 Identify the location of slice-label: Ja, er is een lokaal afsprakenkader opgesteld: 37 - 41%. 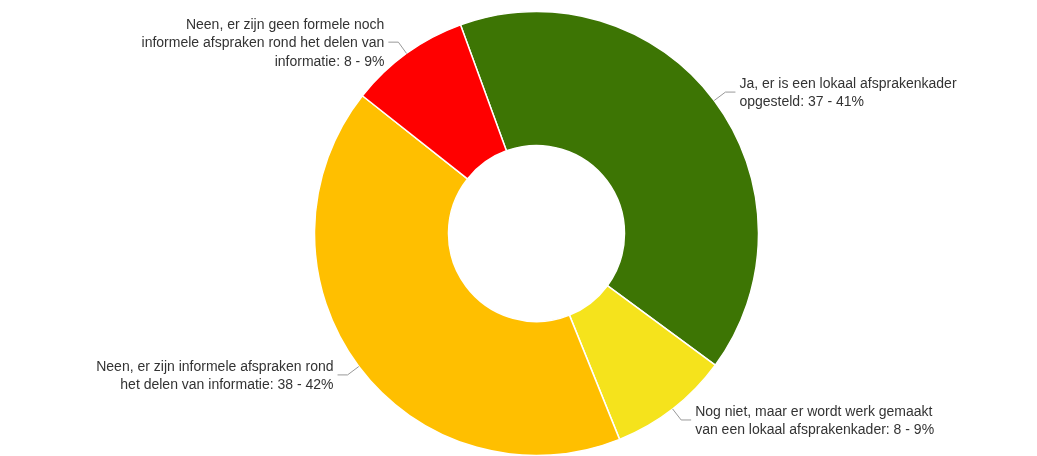
(848, 92).